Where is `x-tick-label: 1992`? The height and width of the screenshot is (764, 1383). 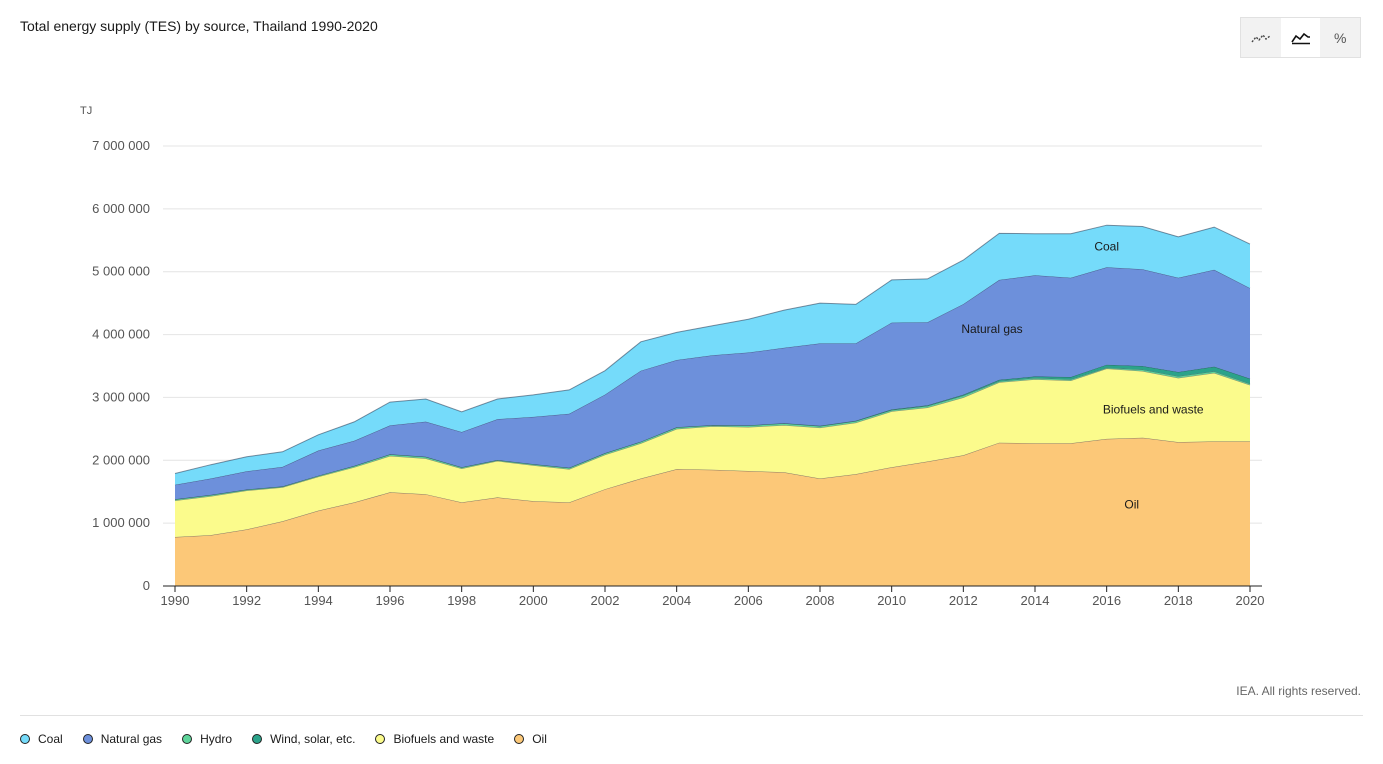
x-tick-label: 1992 is located at coordinates (246, 600).